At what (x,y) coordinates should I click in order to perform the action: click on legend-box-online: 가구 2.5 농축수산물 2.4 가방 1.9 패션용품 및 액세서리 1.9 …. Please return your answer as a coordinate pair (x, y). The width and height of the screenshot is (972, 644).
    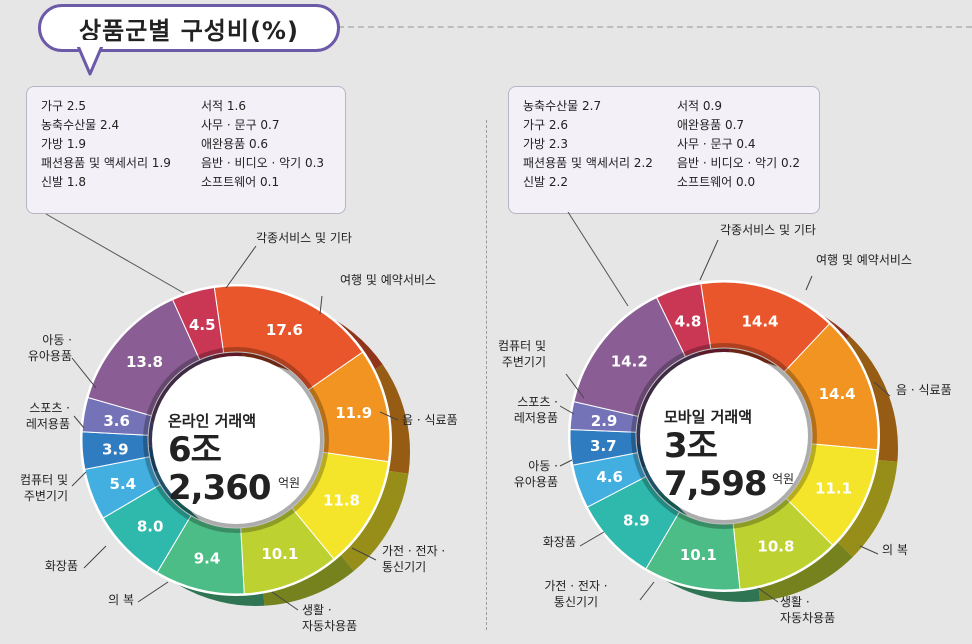
    Looking at the image, I should click on (186, 150).